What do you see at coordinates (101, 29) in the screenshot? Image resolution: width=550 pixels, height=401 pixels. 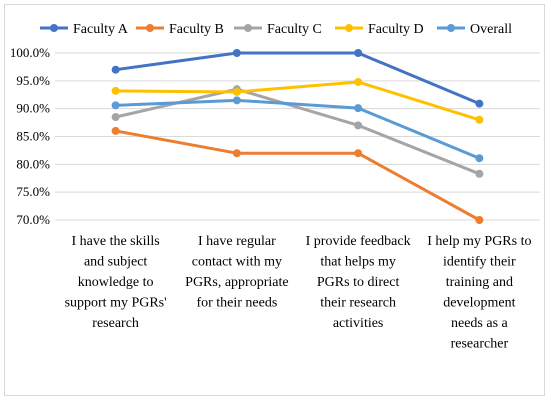 I see `legend-label: Faculty A` at bounding box center [101, 29].